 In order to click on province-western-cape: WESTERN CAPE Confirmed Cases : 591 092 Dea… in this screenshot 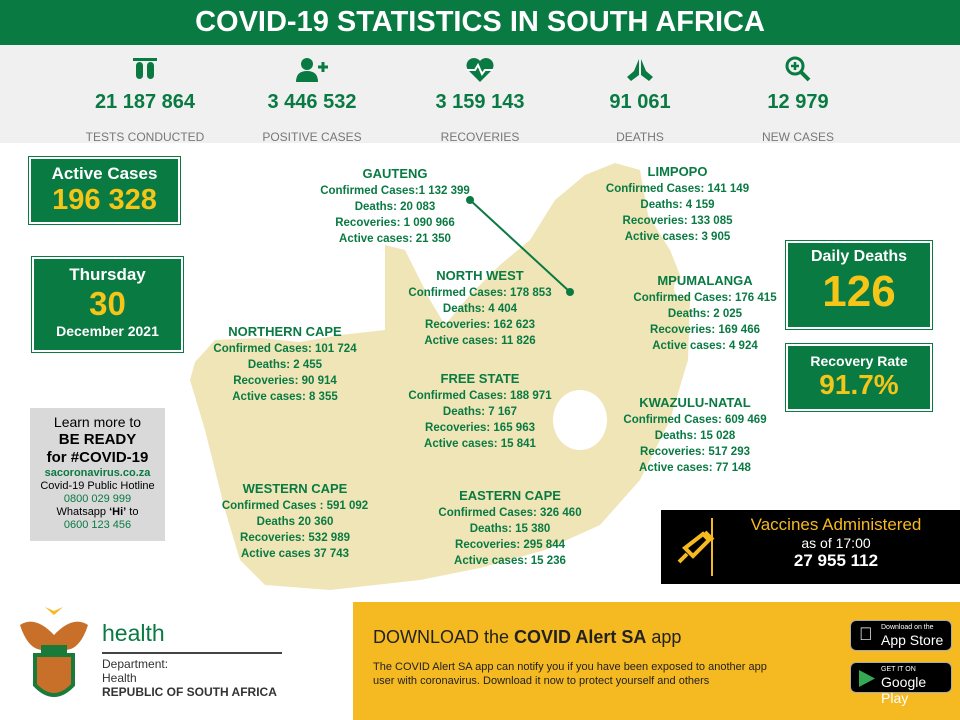, I will do `click(295, 521)`.